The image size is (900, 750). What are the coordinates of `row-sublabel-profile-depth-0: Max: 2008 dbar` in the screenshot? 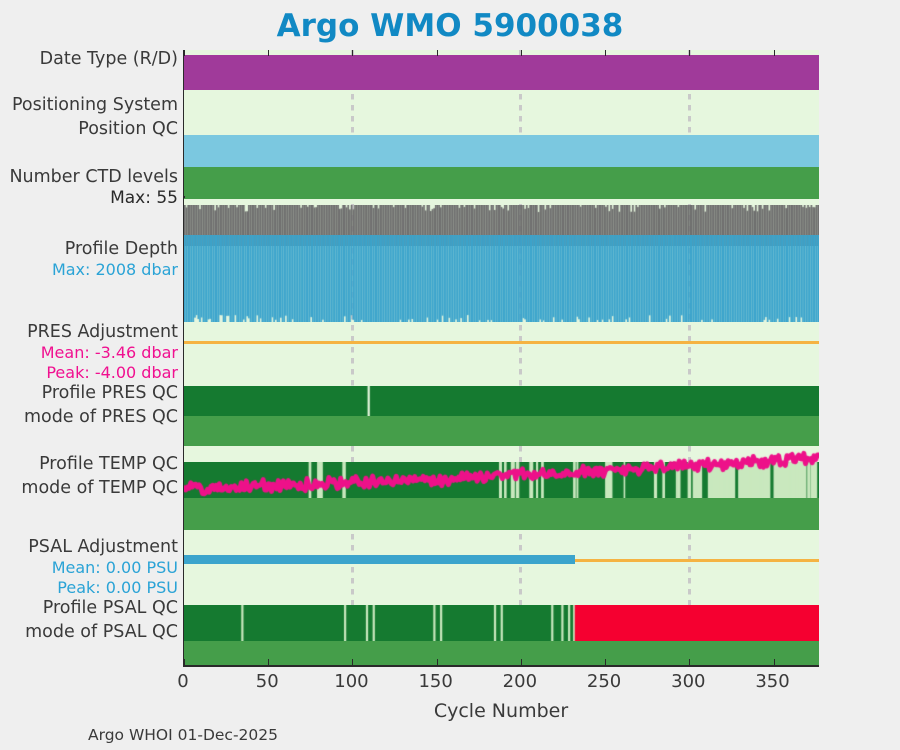 It's located at (114, 269).